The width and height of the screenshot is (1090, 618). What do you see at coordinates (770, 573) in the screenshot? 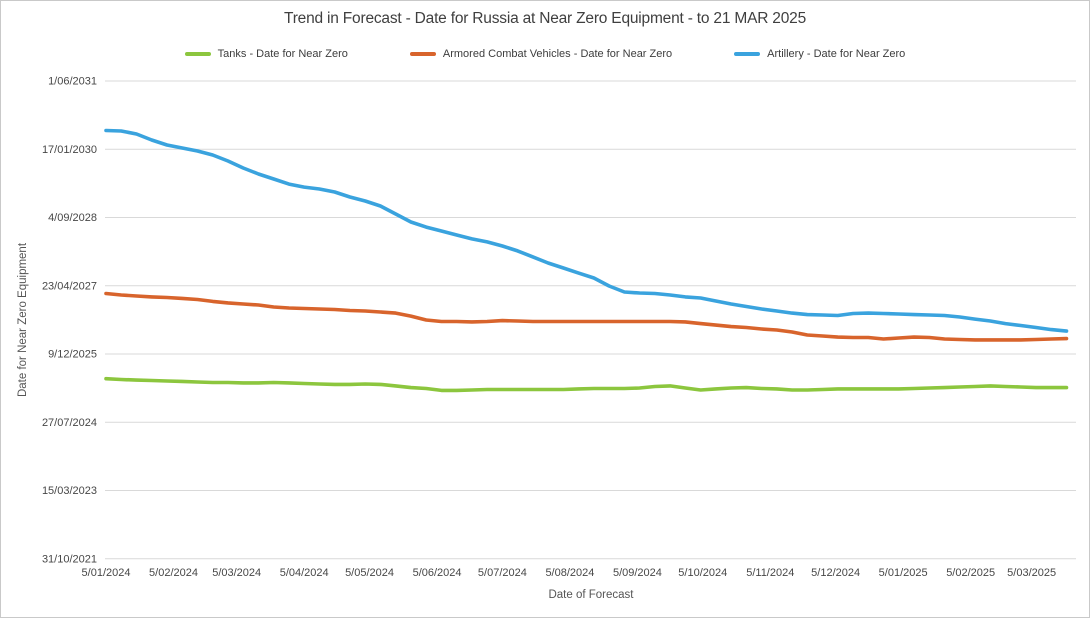
I see `x-tick-label: 5/11/2024` at bounding box center [770, 573].